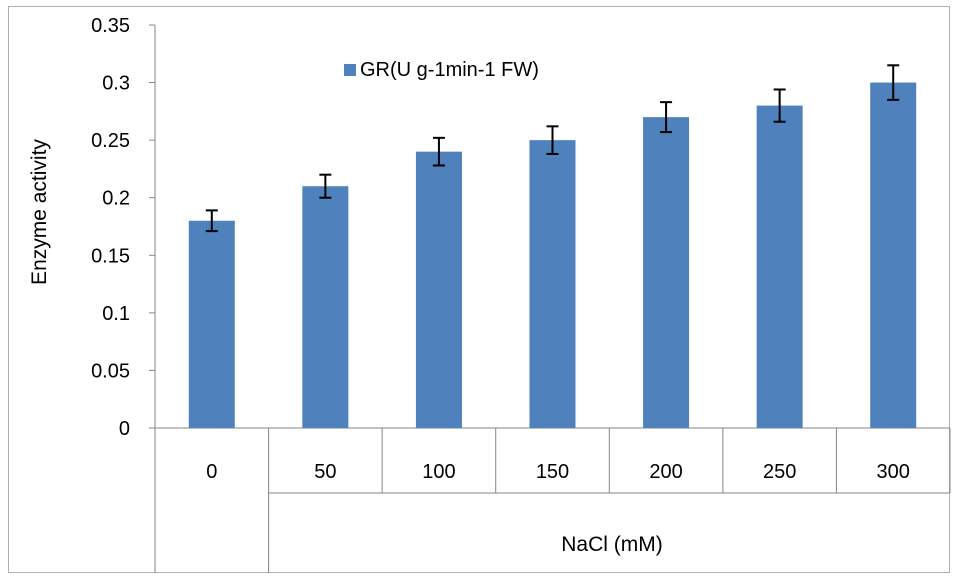 The image size is (958, 579). Describe the element at coordinates (39, 212) in the screenshot. I see `y-axis-title: Enzyme activity` at that location.